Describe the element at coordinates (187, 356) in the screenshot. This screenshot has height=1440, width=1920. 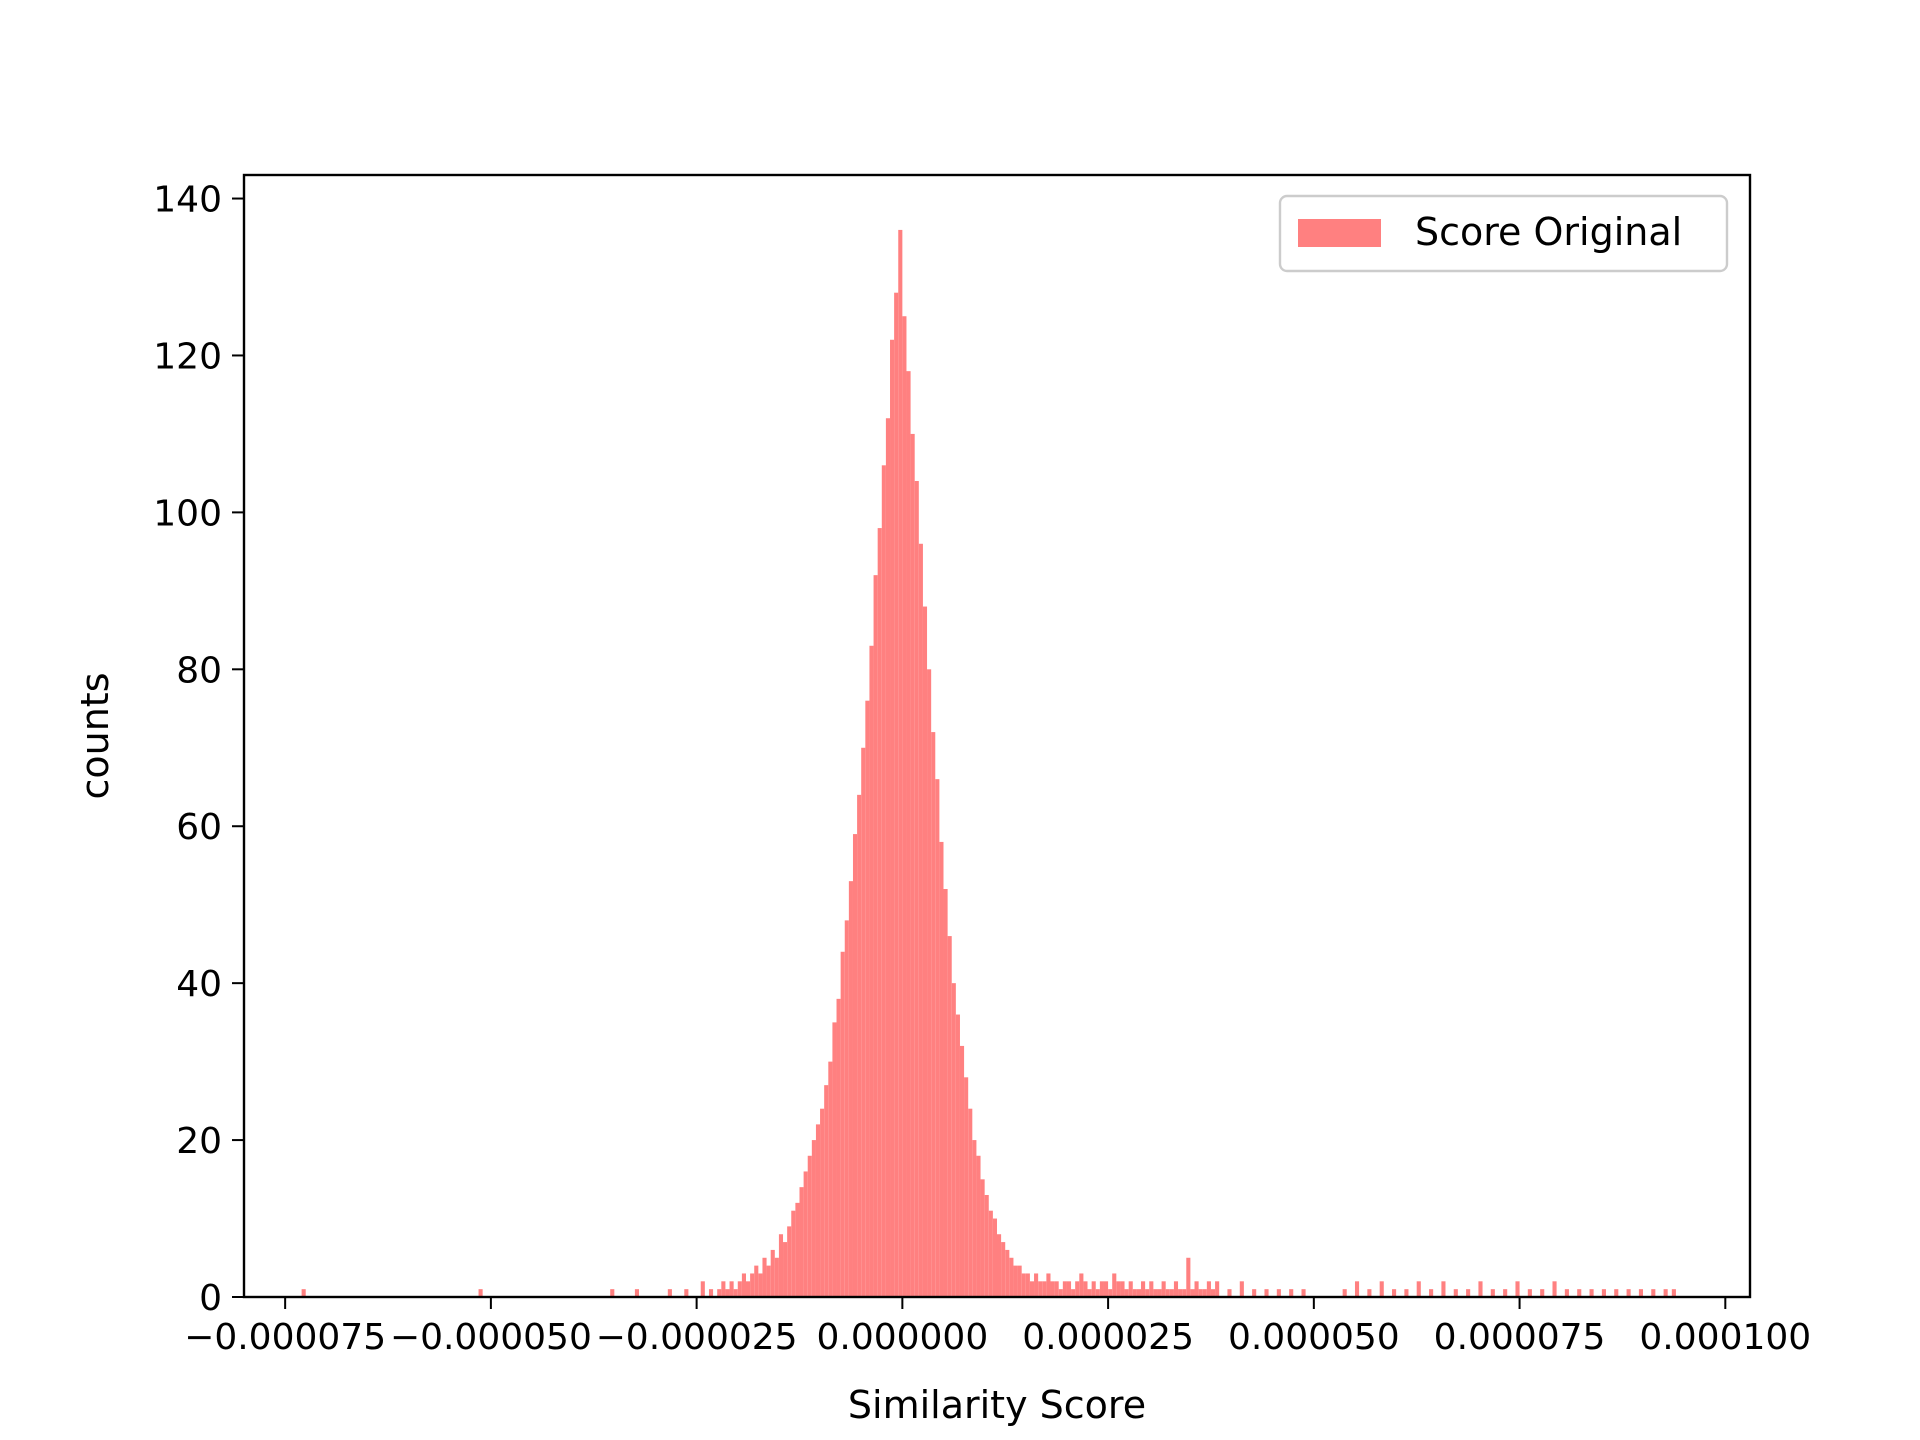
I see `y-tick-label: 120` at that location.